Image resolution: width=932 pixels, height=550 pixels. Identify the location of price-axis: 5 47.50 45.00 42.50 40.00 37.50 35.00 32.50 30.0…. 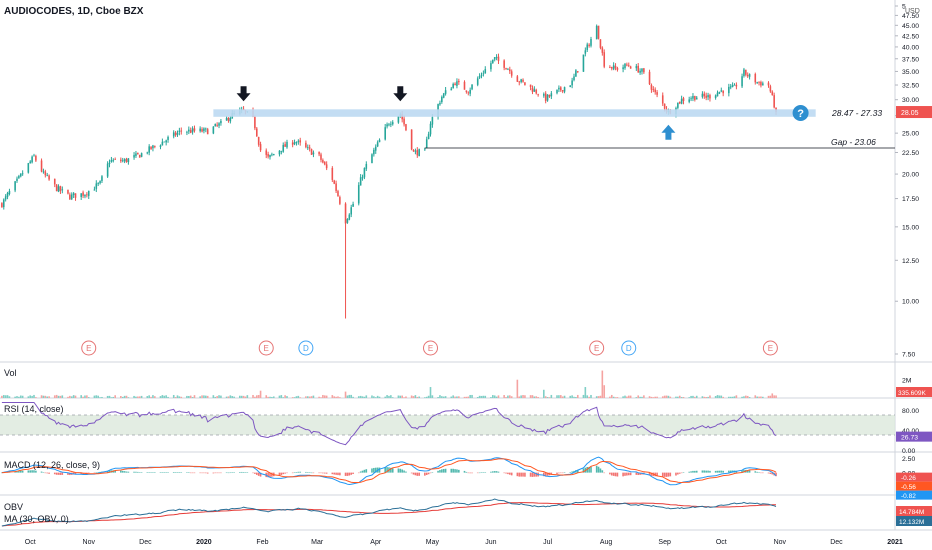
(913, 181).